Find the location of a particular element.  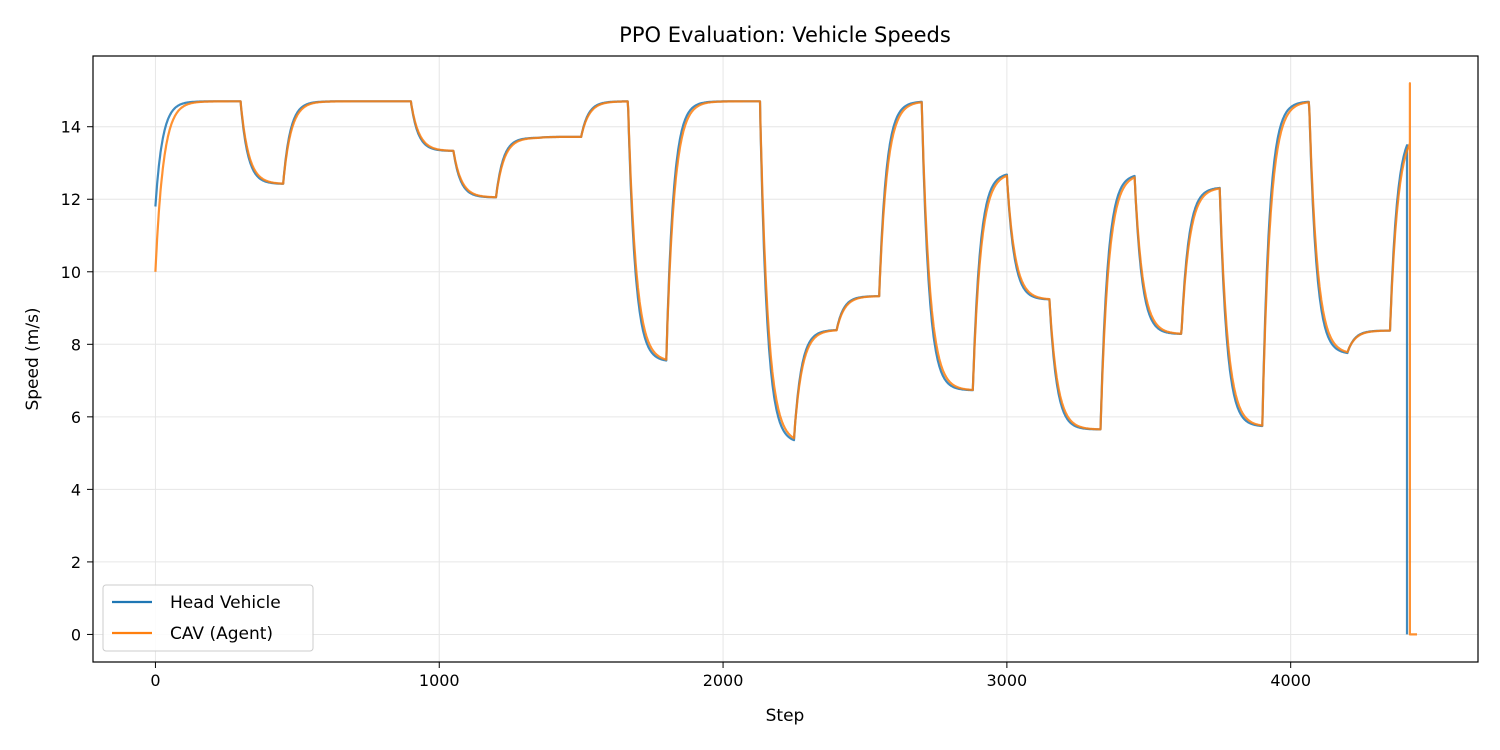

legend-box is located at coordinates (208, 618).